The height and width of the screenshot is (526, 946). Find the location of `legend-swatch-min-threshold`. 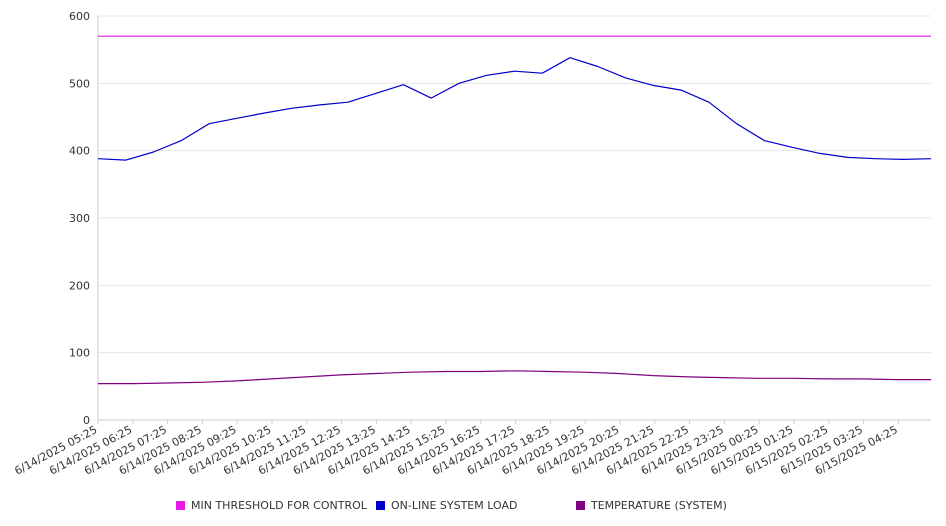

legend-swatch-min-threshold is located at coordinates (180, 505).